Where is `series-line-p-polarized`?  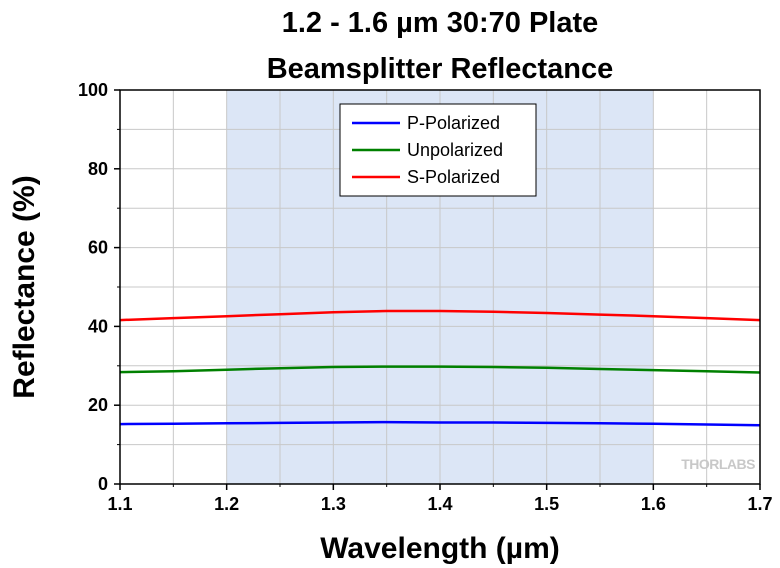 series-line-p-polarized is located at coordinates (440, 423).